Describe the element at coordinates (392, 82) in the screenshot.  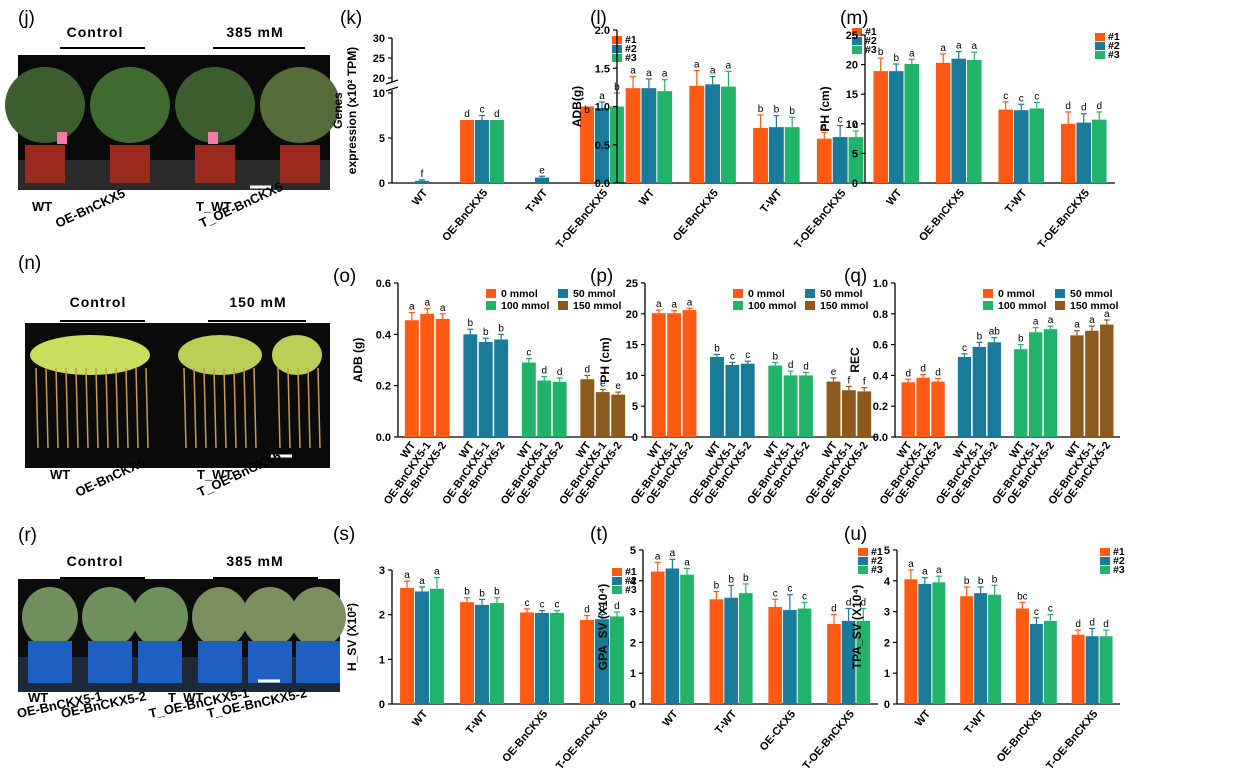
I see `axis-break-mark` at that location.